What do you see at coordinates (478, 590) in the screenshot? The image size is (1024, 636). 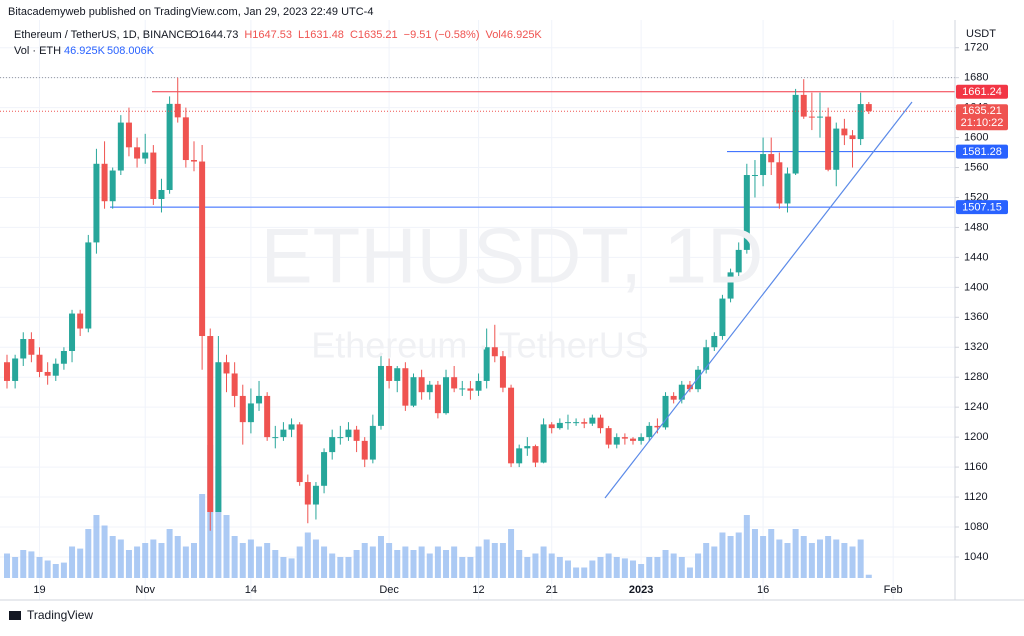 I see `x-tick-label: 12` at bounding box center [478, 590].